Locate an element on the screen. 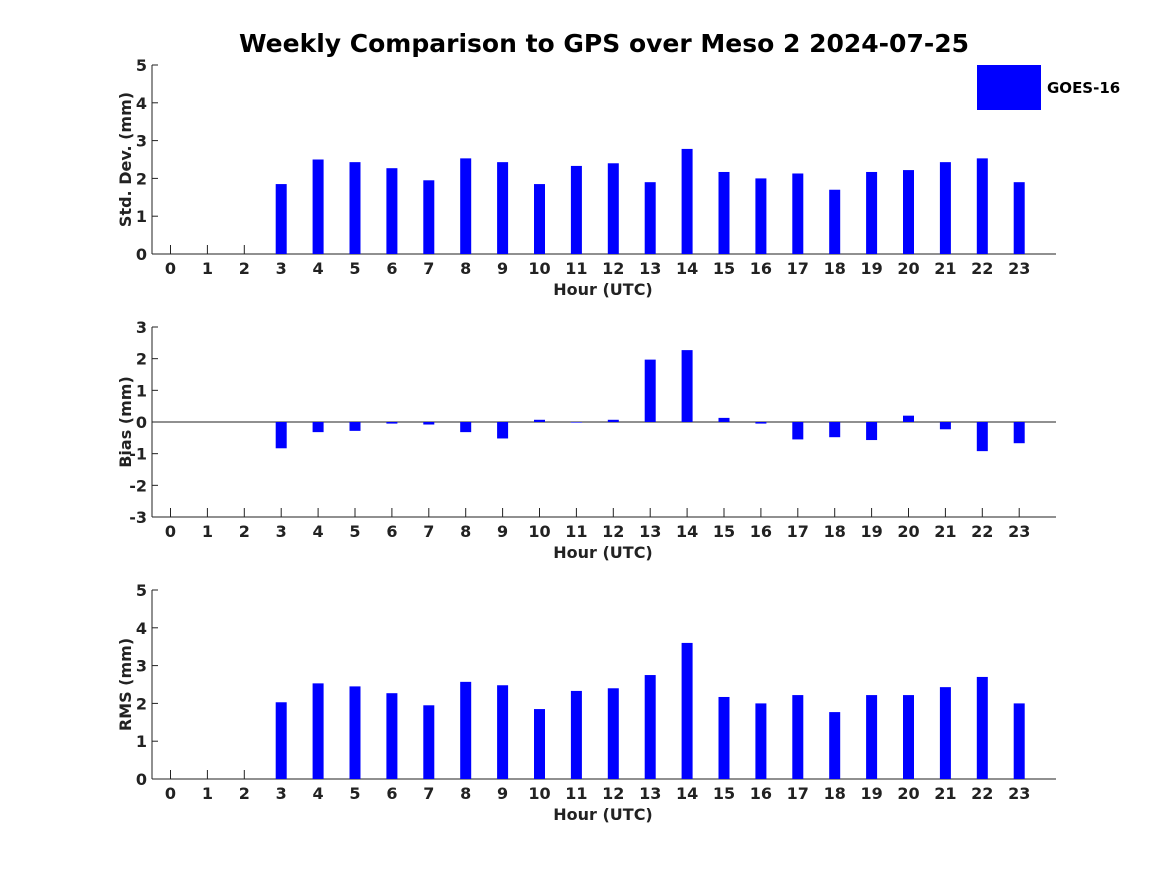 This screenshot has height=875, width=1167. y-axis-label: RMS (mm) is located at coordinates (125, 684).